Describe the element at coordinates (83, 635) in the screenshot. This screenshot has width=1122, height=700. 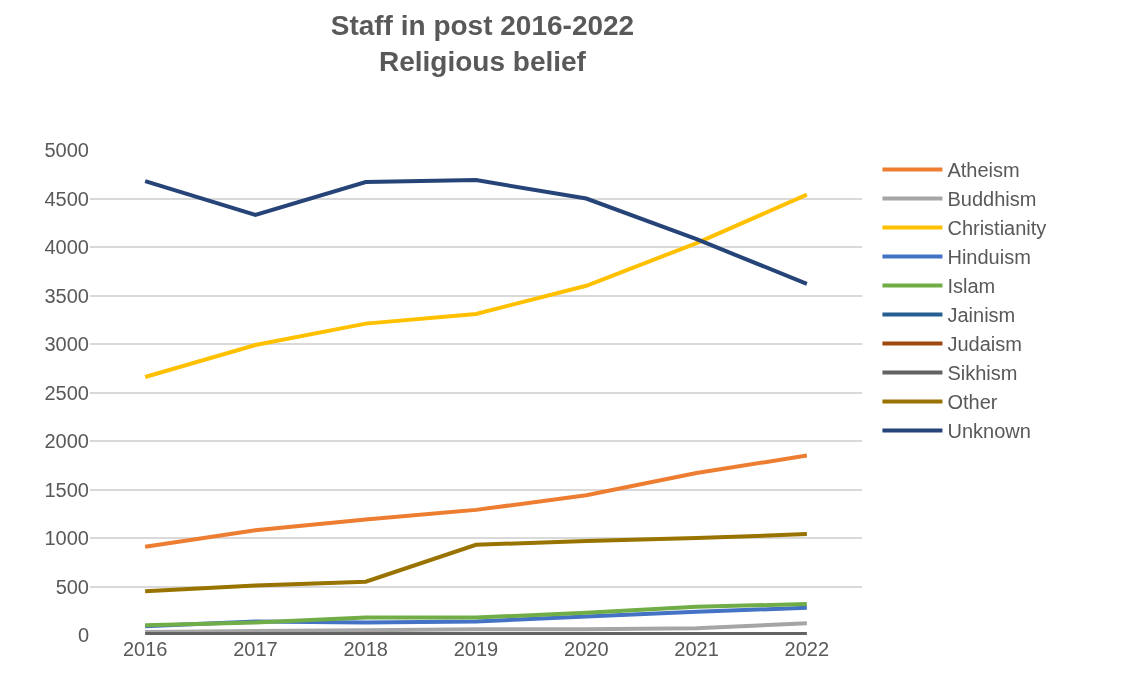
I see `y-tick-label: 0` at that location.